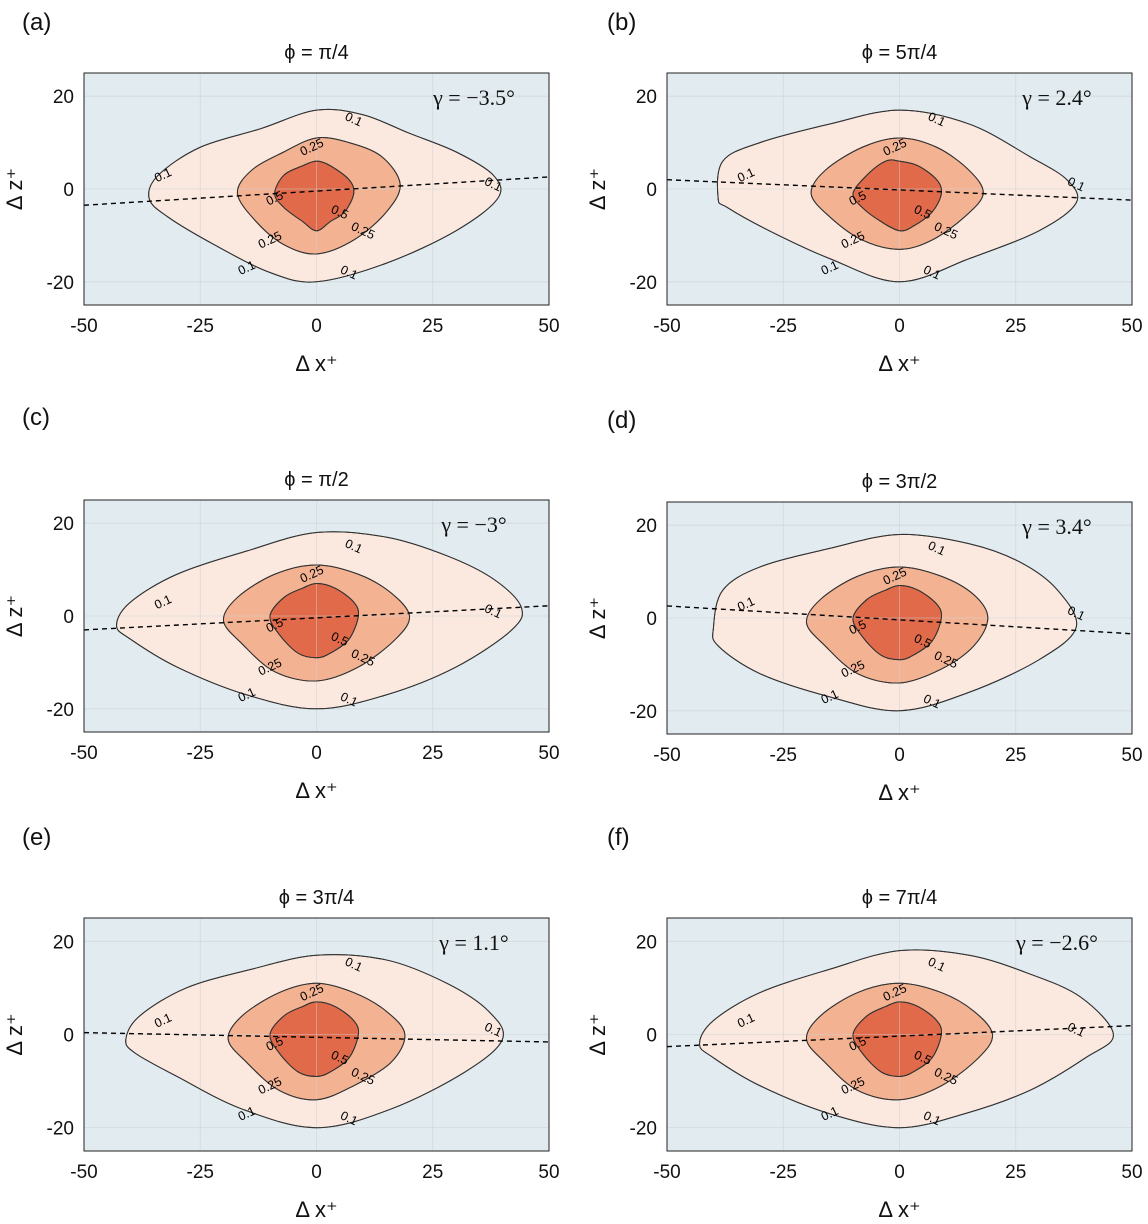  Describe the element at coordinates (900, 898) in the screenshot. I see `panel-title: ϕ = 7π/4` at that location.